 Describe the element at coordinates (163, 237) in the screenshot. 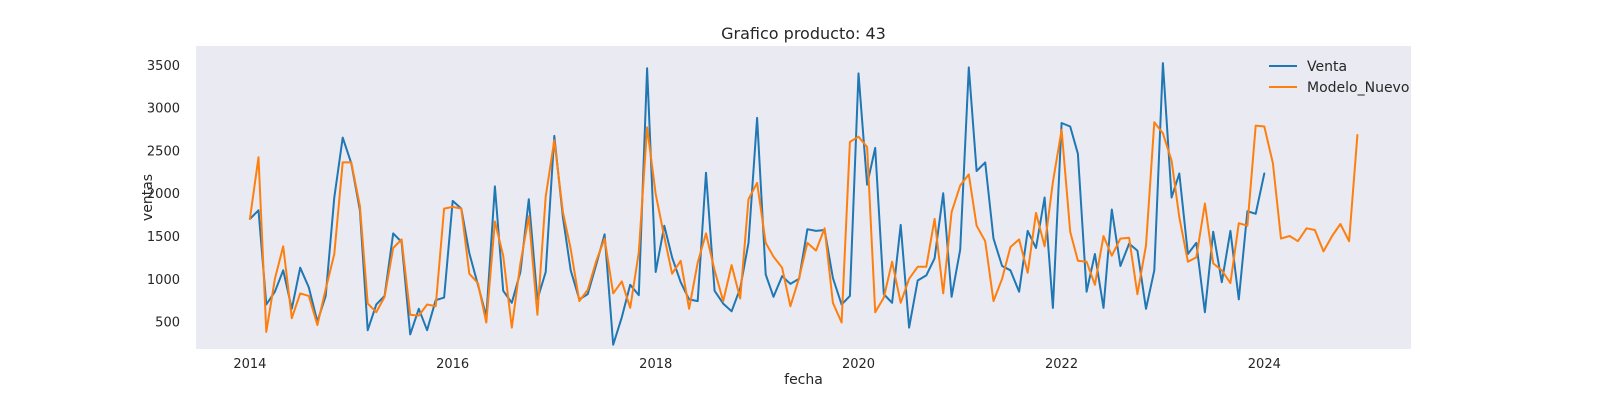

I see `y-tick-label: 1500` at that location.